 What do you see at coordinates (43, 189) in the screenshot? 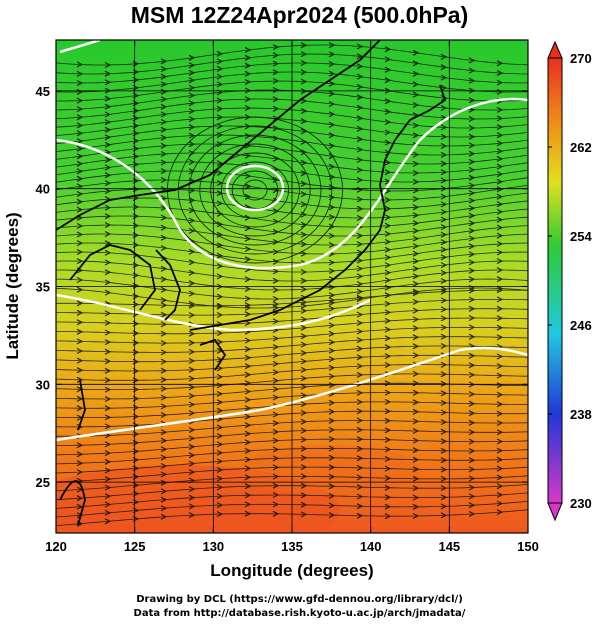
I see `y-tick-label: 40` at bounding box center [43, 189].